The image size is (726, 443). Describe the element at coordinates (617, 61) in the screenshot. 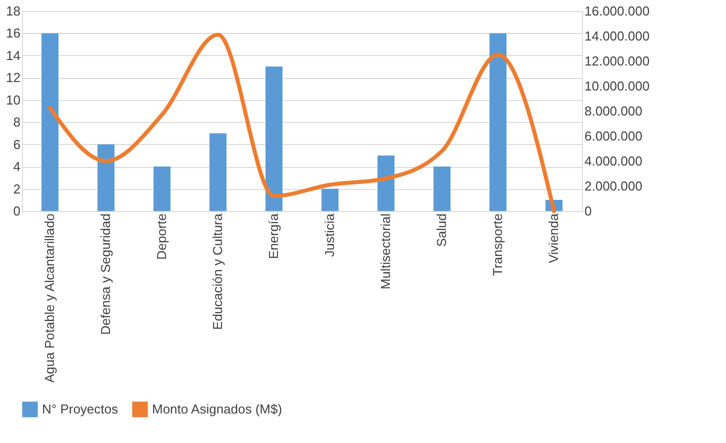

I see `y2-tick-label: 12.000.000` at that location.